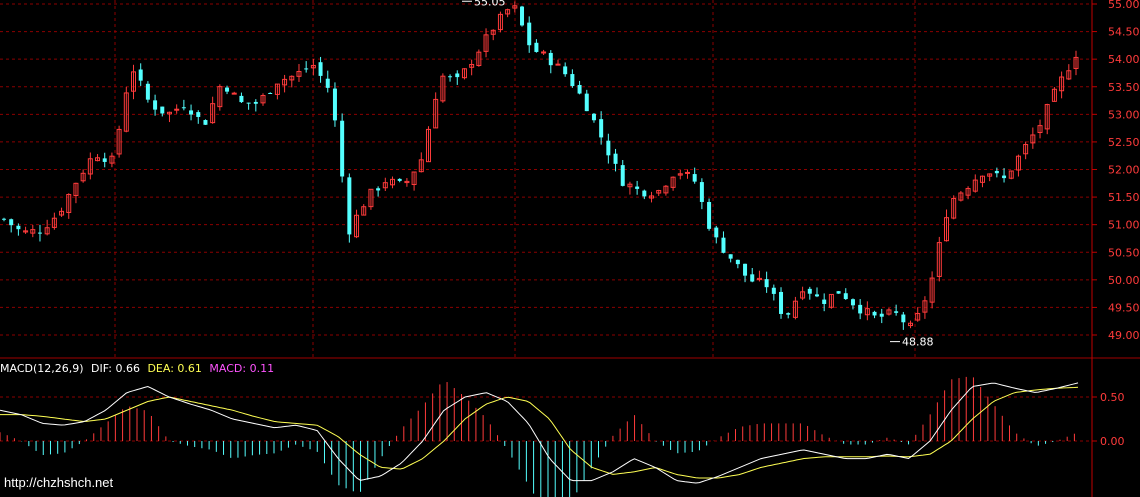 The image size is (1140, 497). I want to click on price-tick-label: 51.00, so click(1124, 225).